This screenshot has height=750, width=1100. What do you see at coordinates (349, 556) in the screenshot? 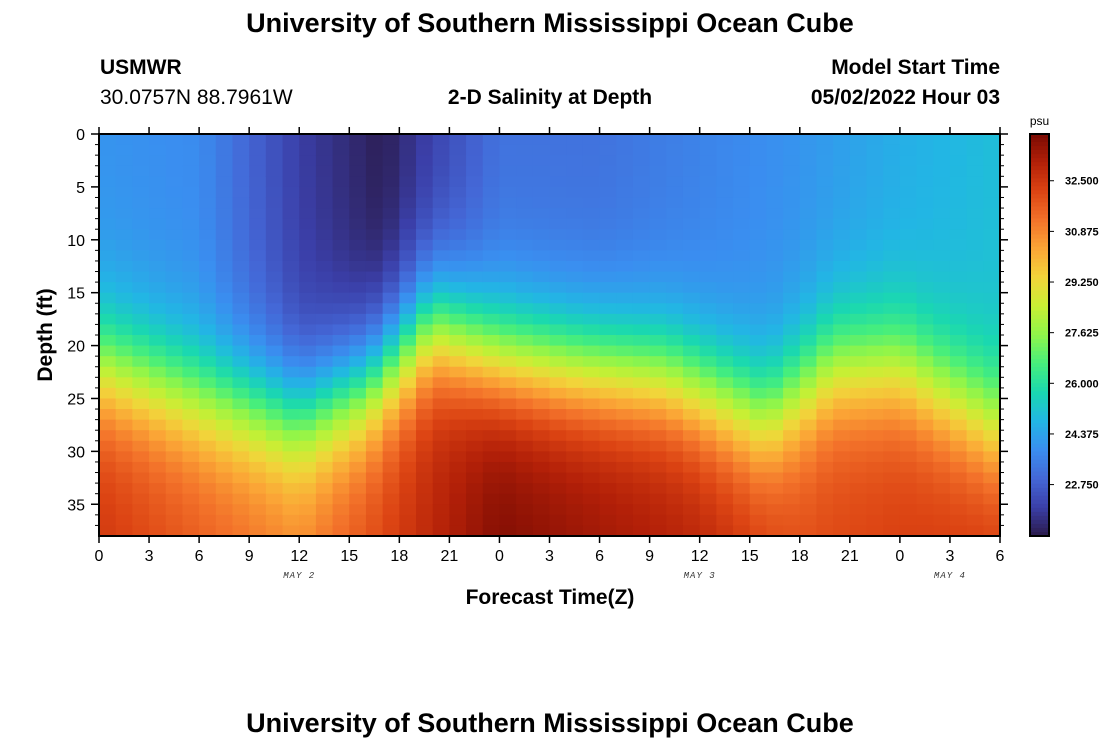
I see `x-tick-label: 15` at bounding box center [349, 556].